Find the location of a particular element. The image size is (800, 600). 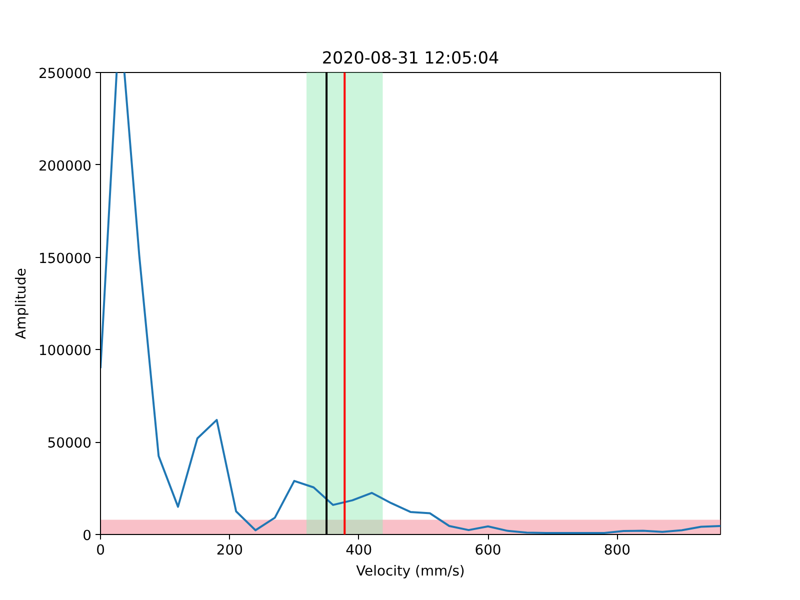

y-tick-label: 0 is located at coordinates (87, 536).